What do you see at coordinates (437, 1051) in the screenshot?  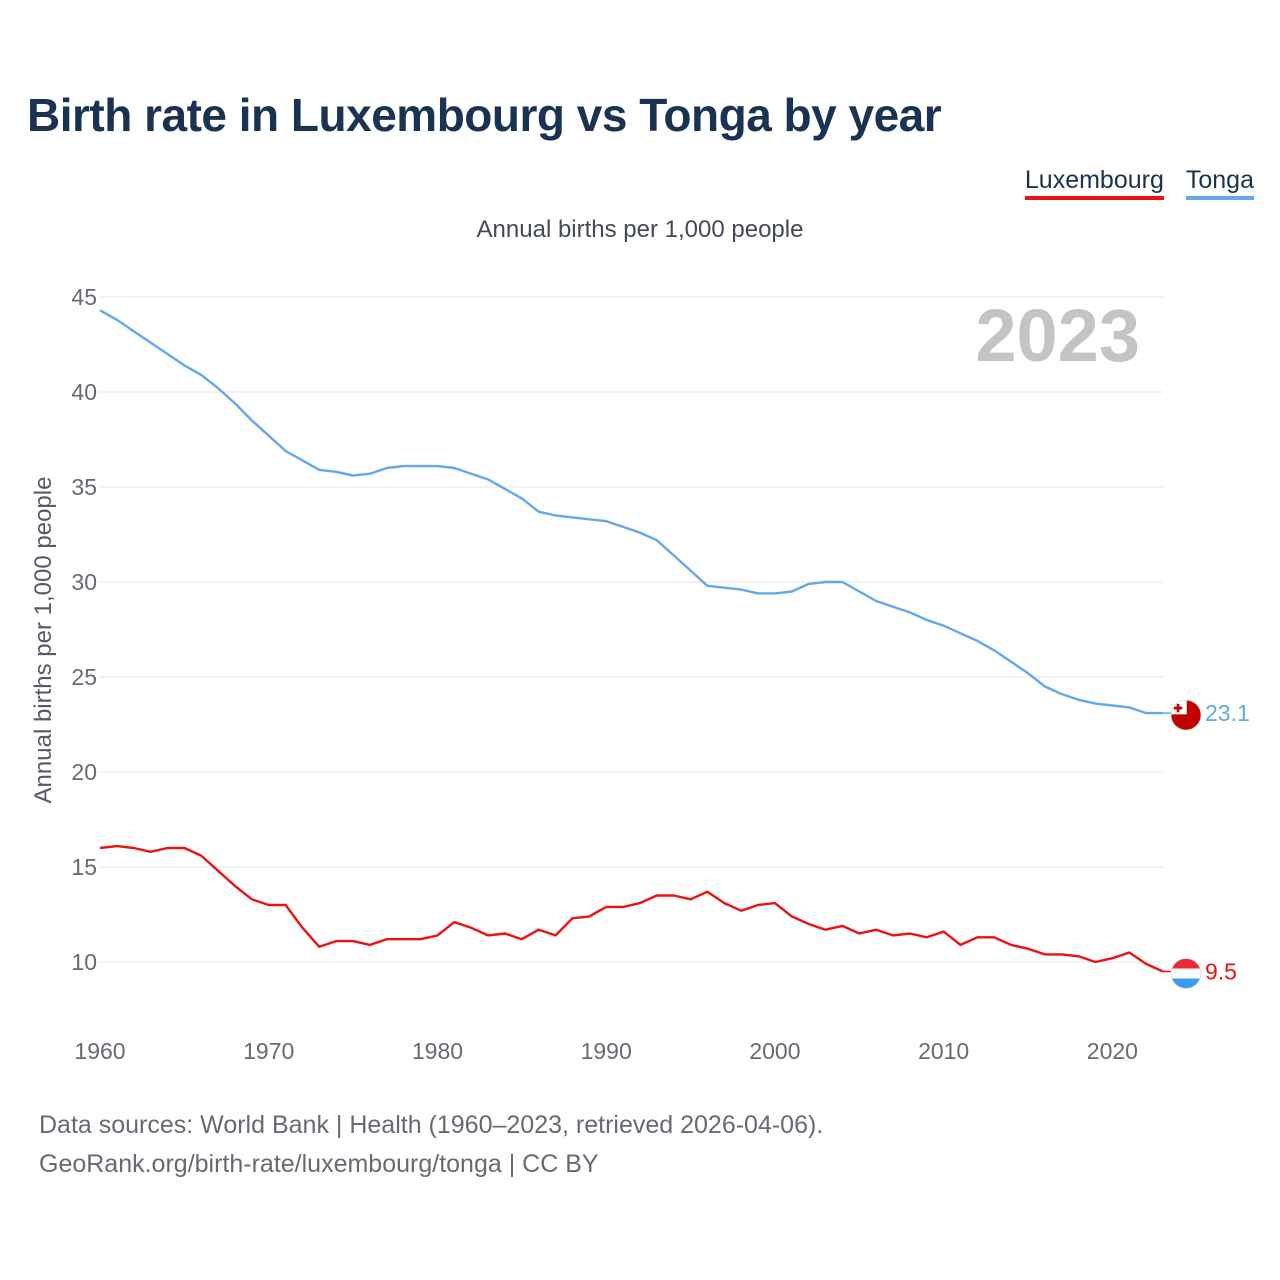 I see `x-tick-1980: 1980` at bounding box center [437, 1051].